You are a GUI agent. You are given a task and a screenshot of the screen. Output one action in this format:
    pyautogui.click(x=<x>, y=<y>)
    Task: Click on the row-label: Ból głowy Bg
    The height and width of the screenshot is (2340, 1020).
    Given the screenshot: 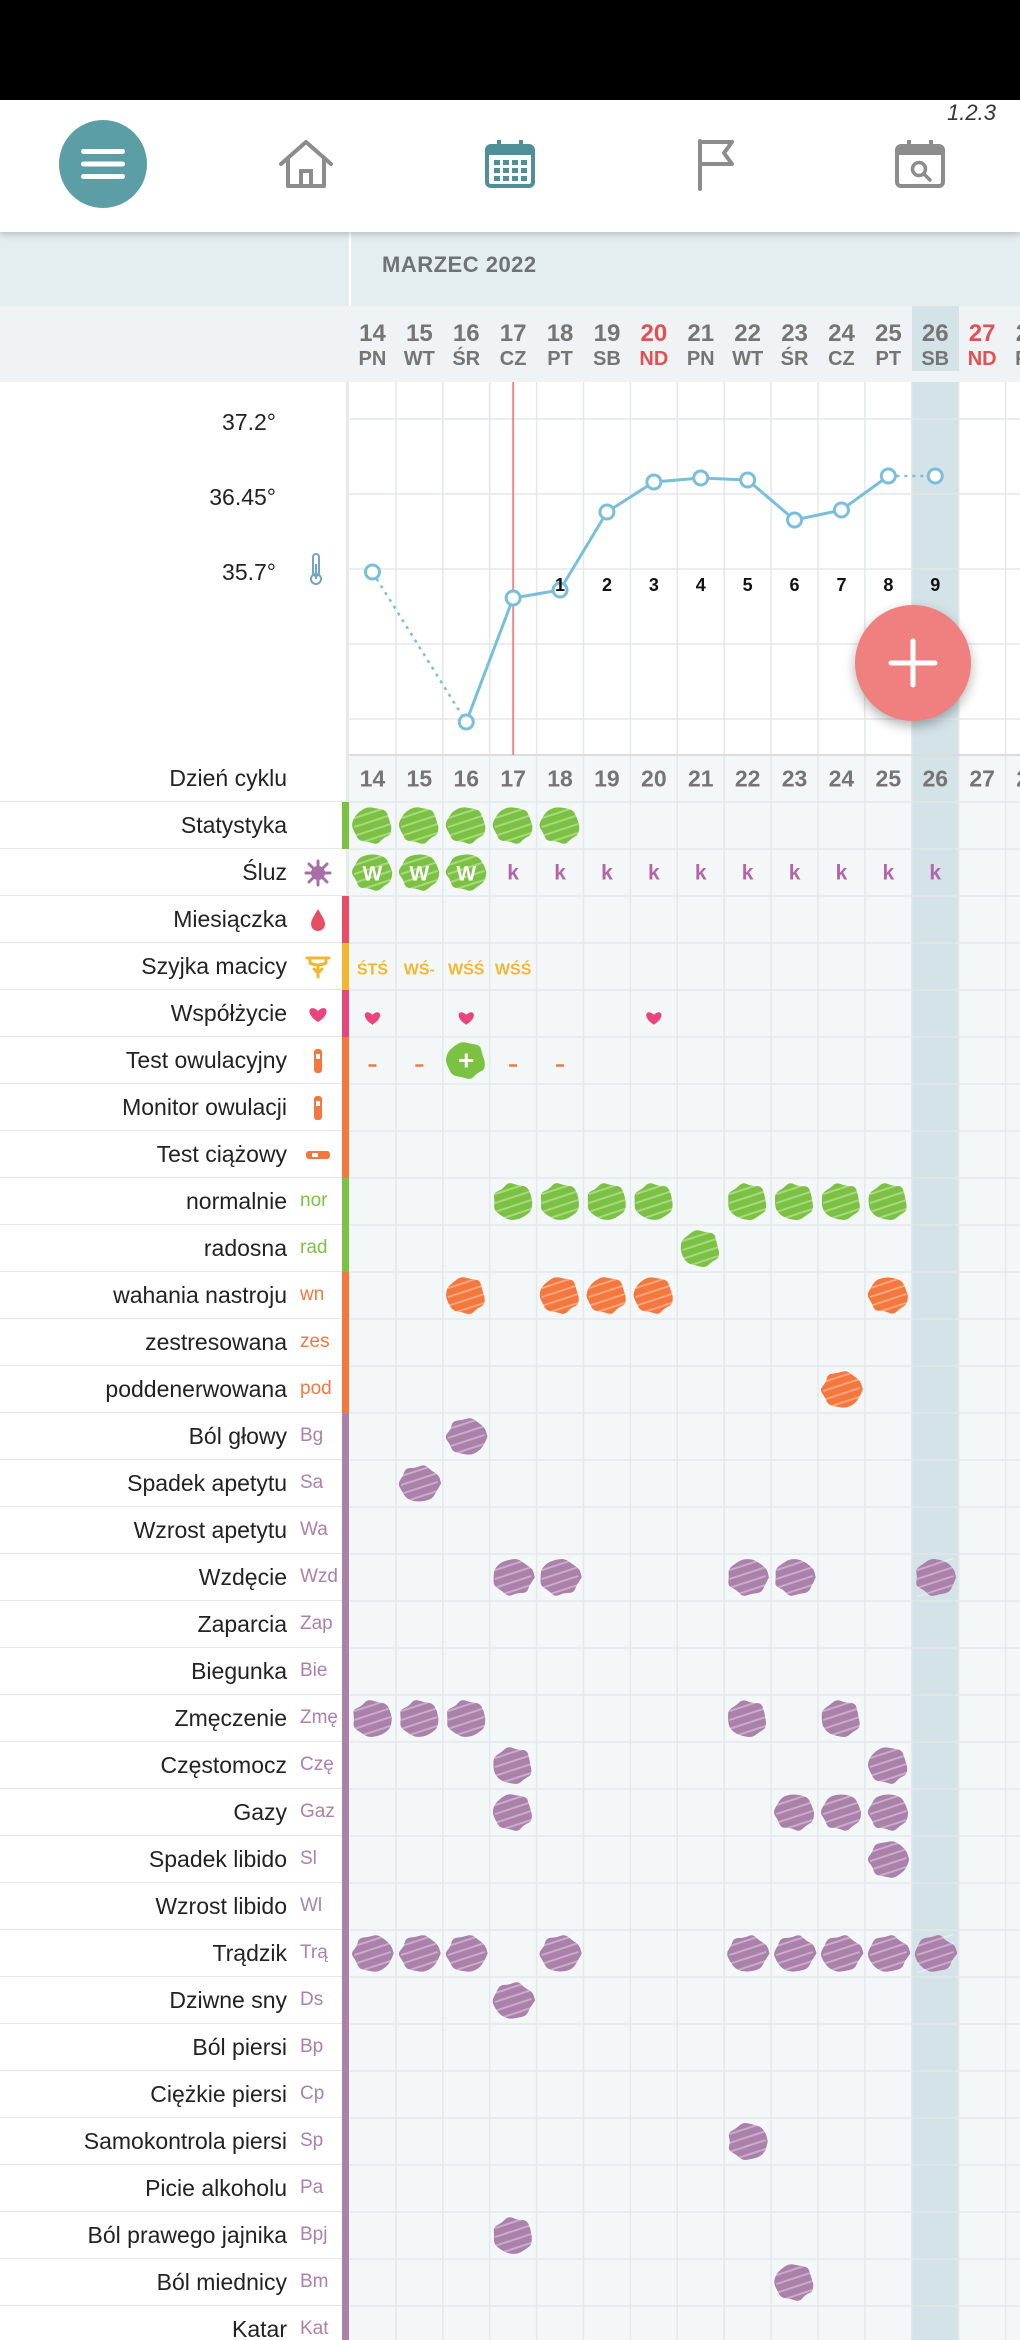 What is the action you would take?
    pyautogui.click(x=174, y=1436)
    